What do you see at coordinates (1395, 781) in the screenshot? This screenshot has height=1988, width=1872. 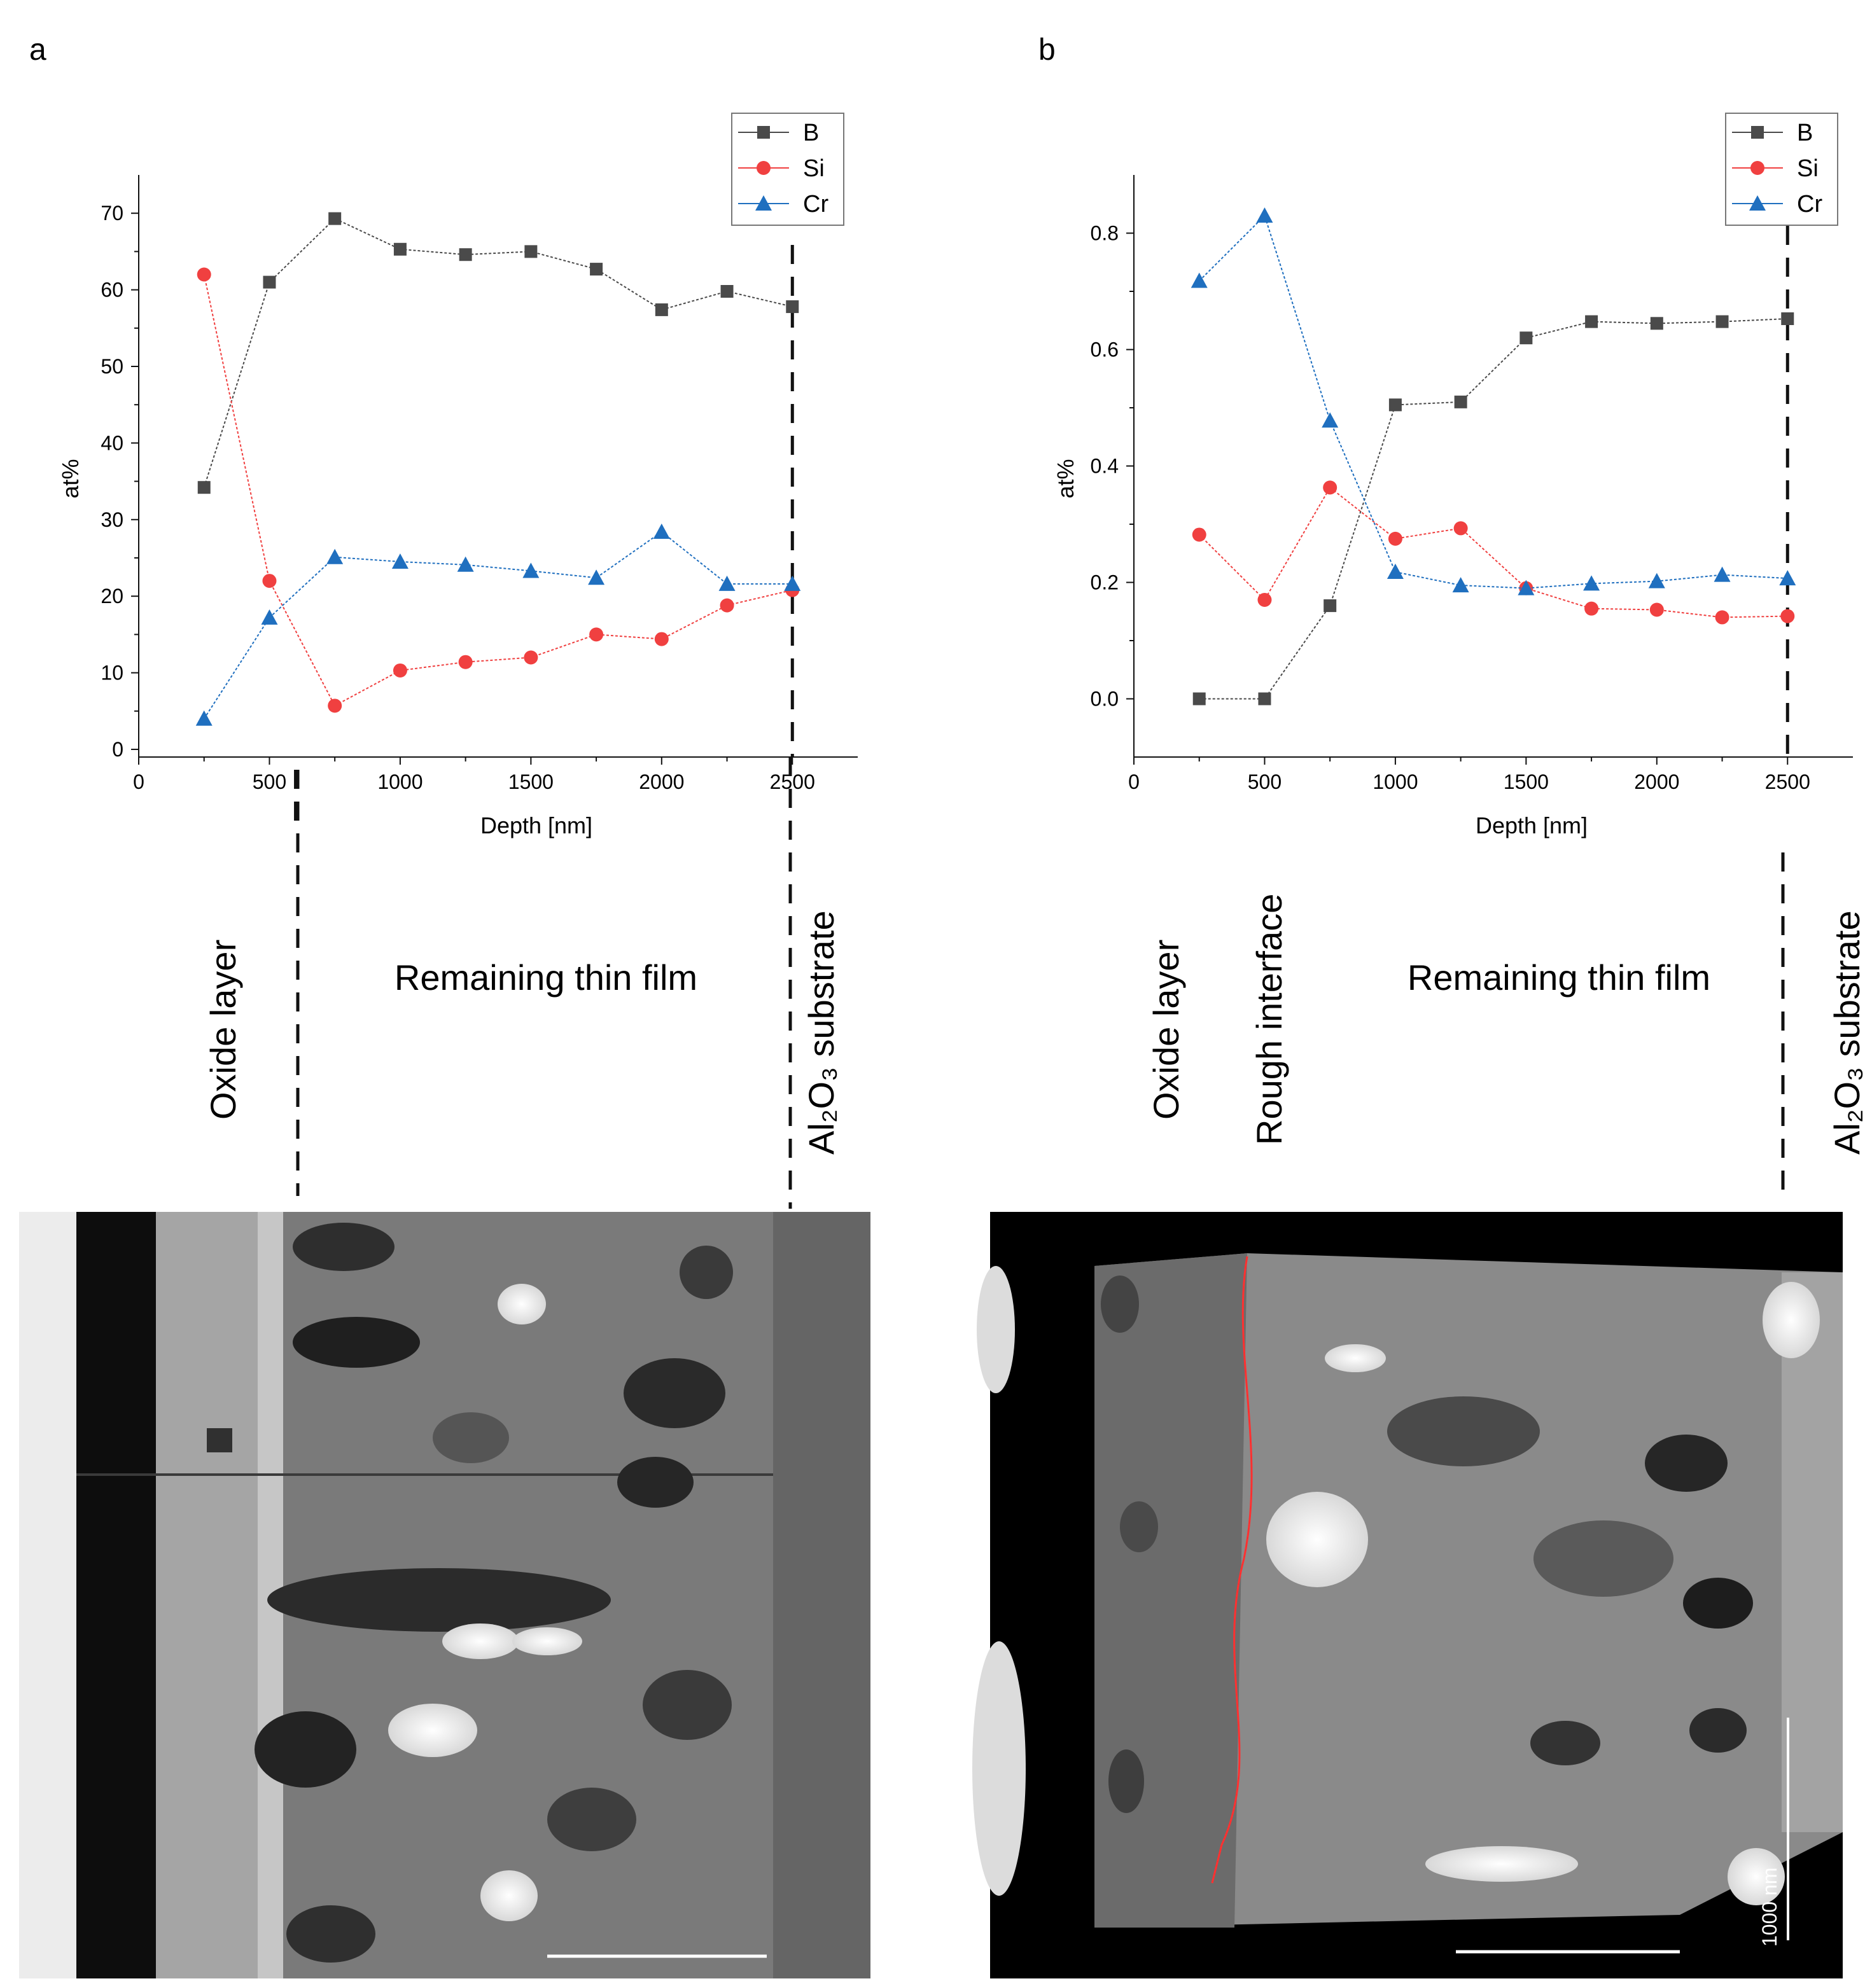 I see `x-tick-label: 1000` at bounding box center [1395, 781].